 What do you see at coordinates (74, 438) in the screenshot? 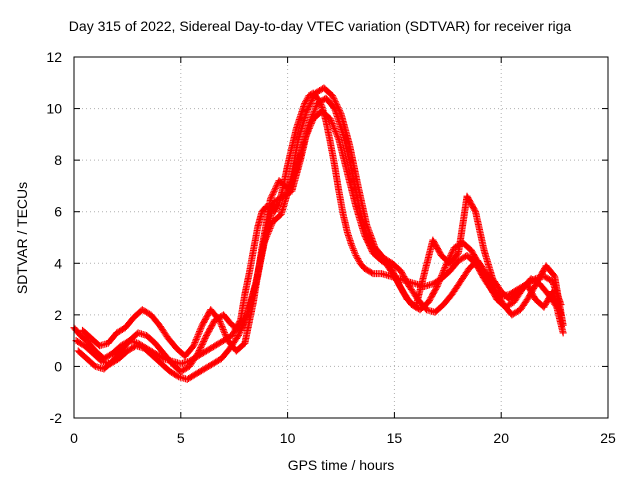
I see `x-tick-label: 0` at bounding box center [74, 438].